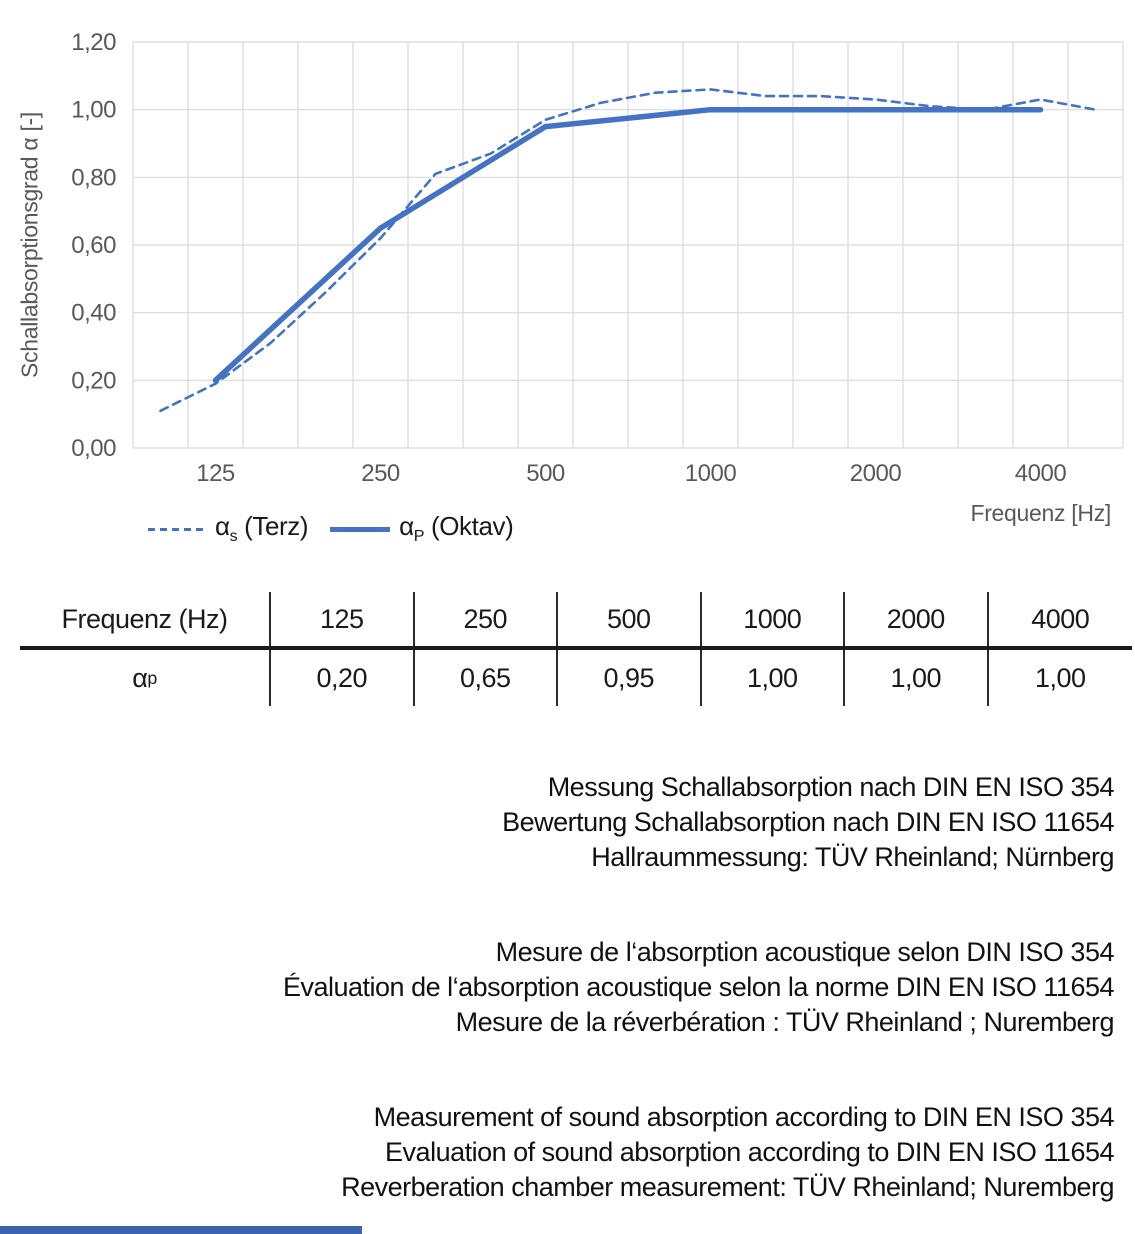 Image resolution: width=1135 pixels, height=1234 pixels. I want to click on table-header-row: Frequenz (Hz) 125 250 500 1000 2000 4000, so click(576, 621).